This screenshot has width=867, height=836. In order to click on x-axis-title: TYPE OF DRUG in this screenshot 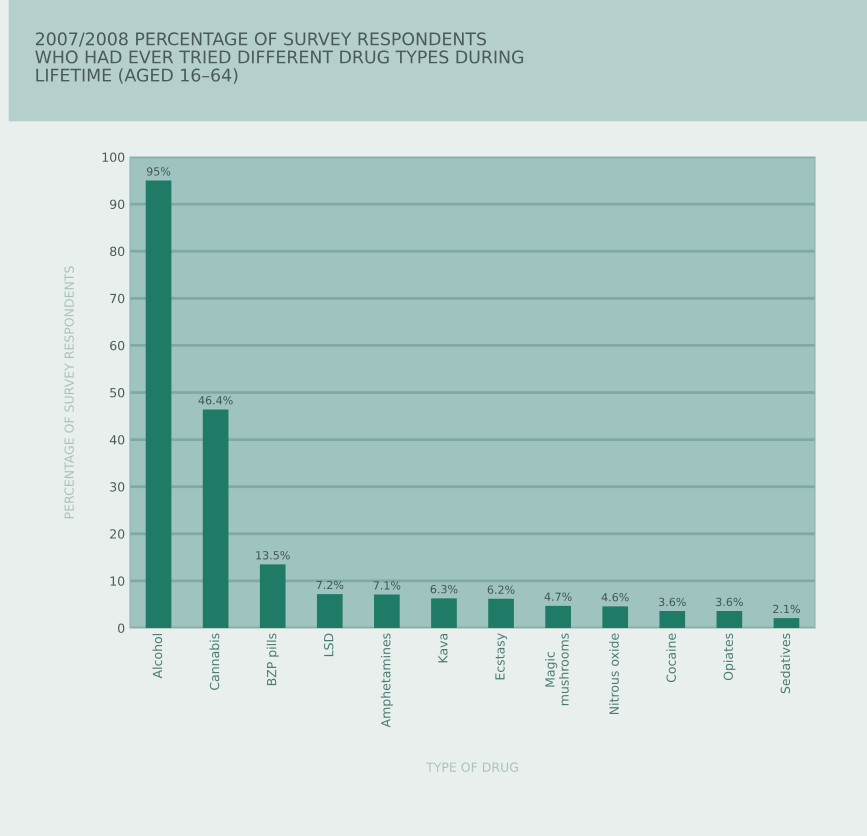, I will do `click(472, 767)`.